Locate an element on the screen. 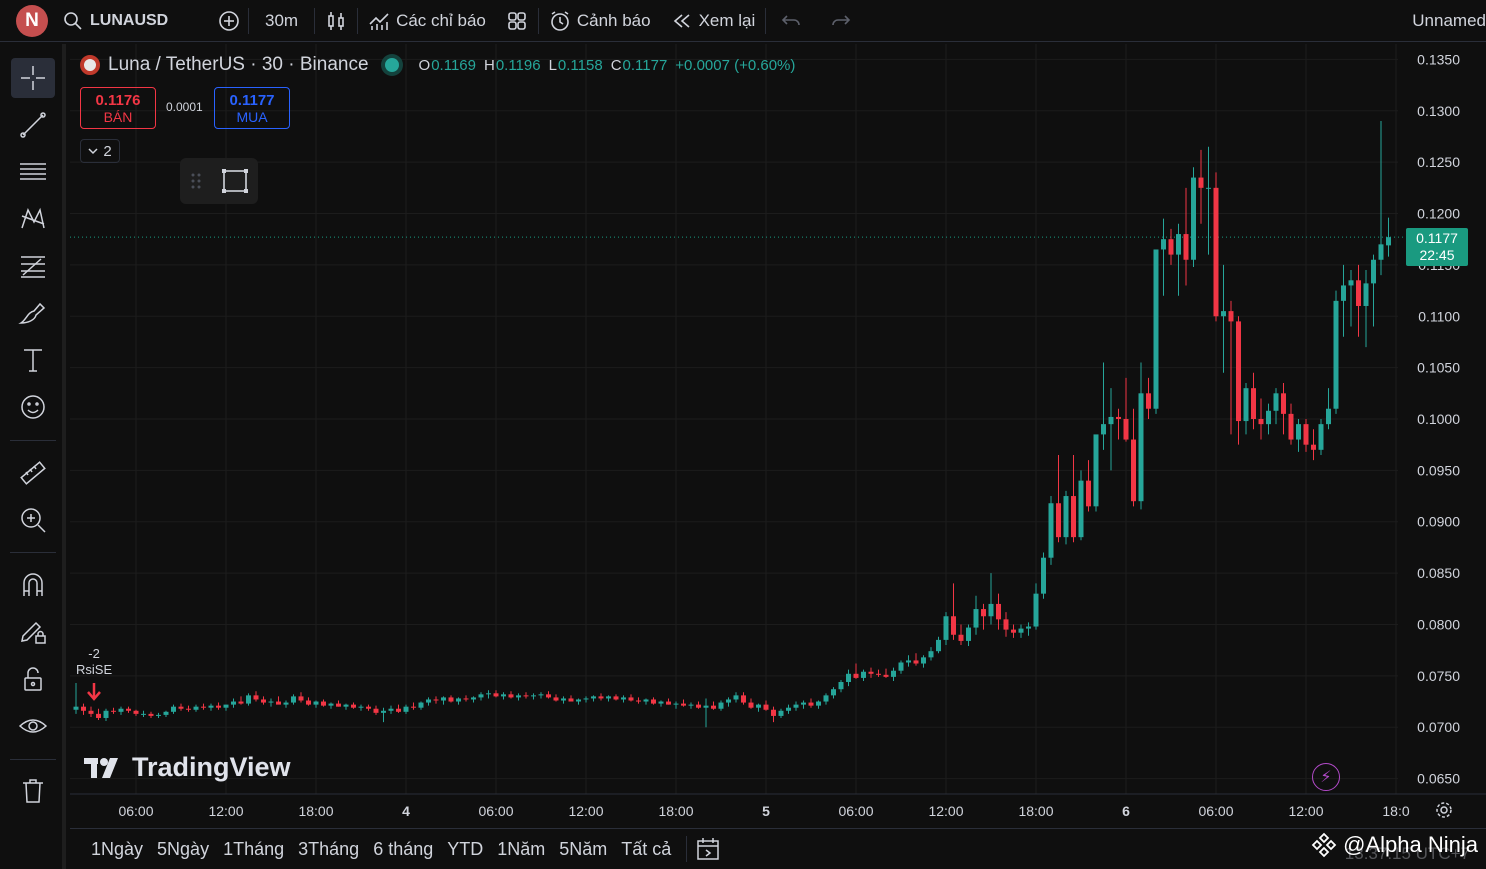 The height and width of the screenshot is (869, 1486). rectangle-tool-icon is located at coordinates (235, 181).